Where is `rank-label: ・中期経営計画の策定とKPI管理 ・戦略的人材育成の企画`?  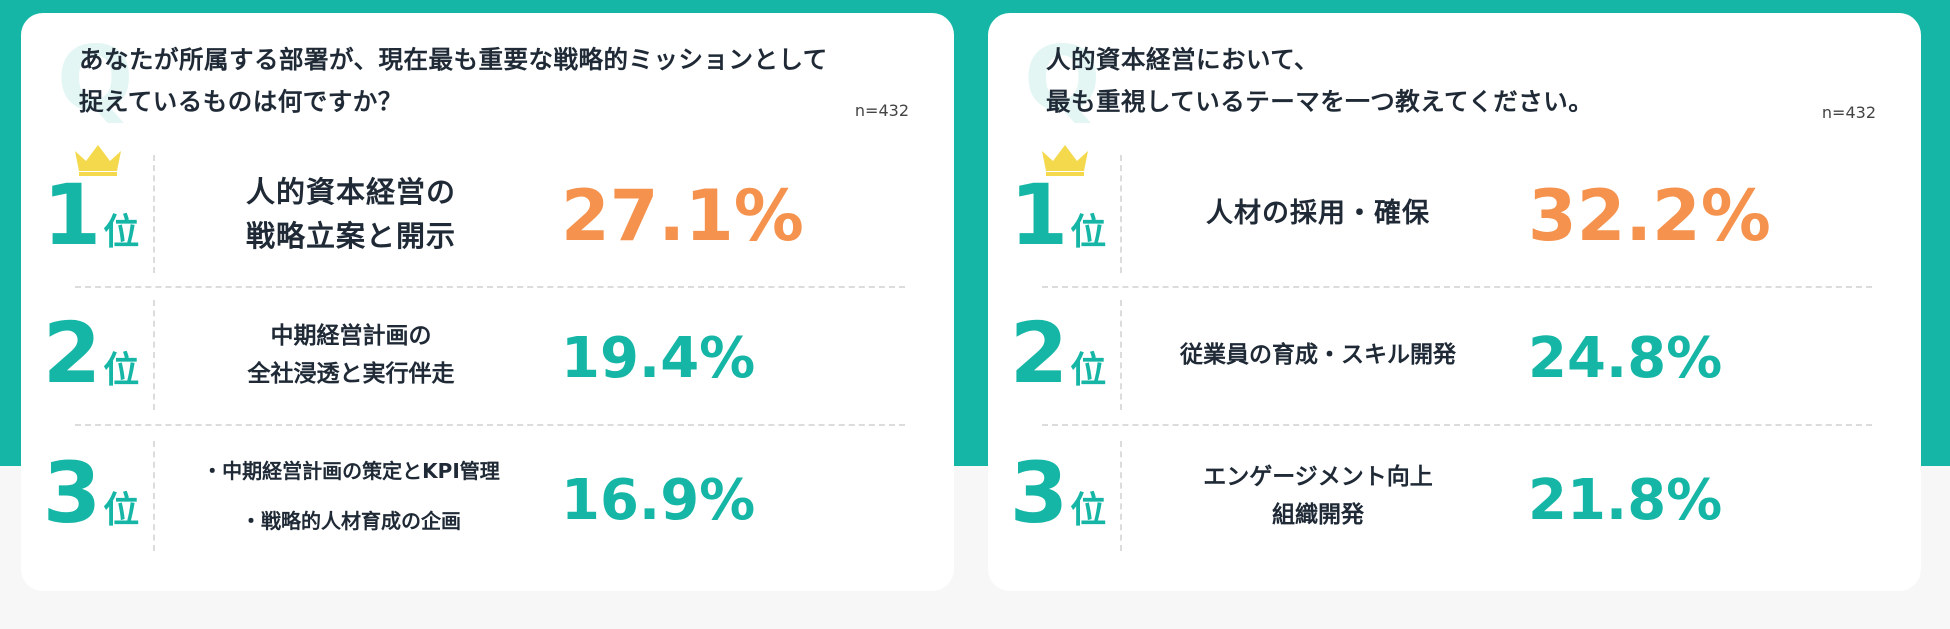
rank-label: ・中期経営計画の策定とKPI管理 ・戦略的人材育成の企画 is located at coordinates (351, 496).